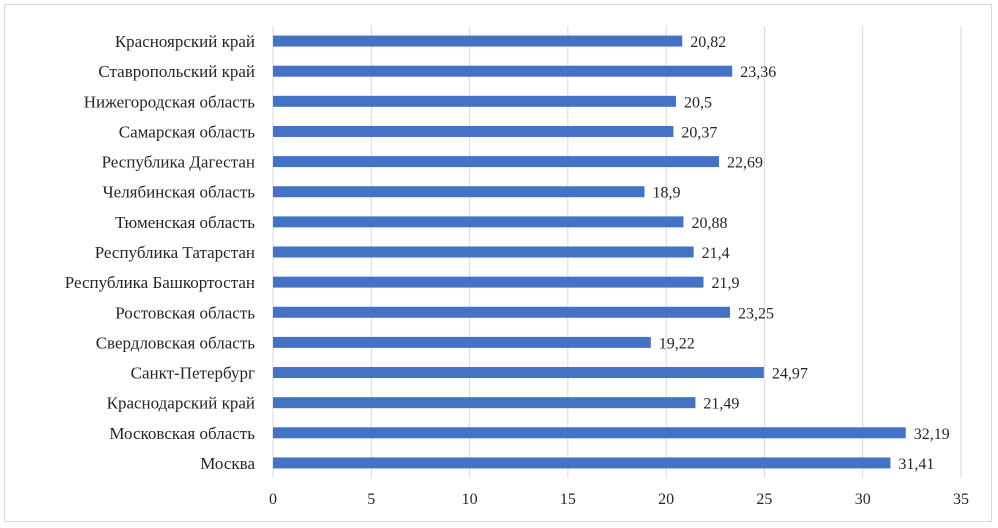 The image size is (998, 528). What do you see at coordinates (716, 253) in the screenshot?
I see `data-label: 21,4` at bounding box center [716, 253].